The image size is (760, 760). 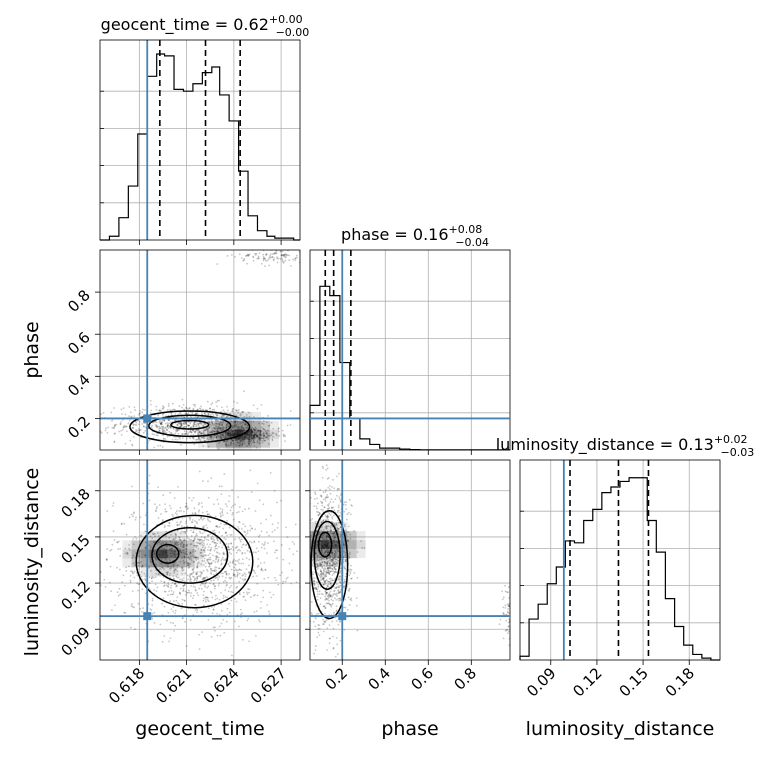 What do you see at coordinates (410, 560) in the screenshot?
I see `luminosity_distance-vs-phase-frame` at bounding box center [410, 560].